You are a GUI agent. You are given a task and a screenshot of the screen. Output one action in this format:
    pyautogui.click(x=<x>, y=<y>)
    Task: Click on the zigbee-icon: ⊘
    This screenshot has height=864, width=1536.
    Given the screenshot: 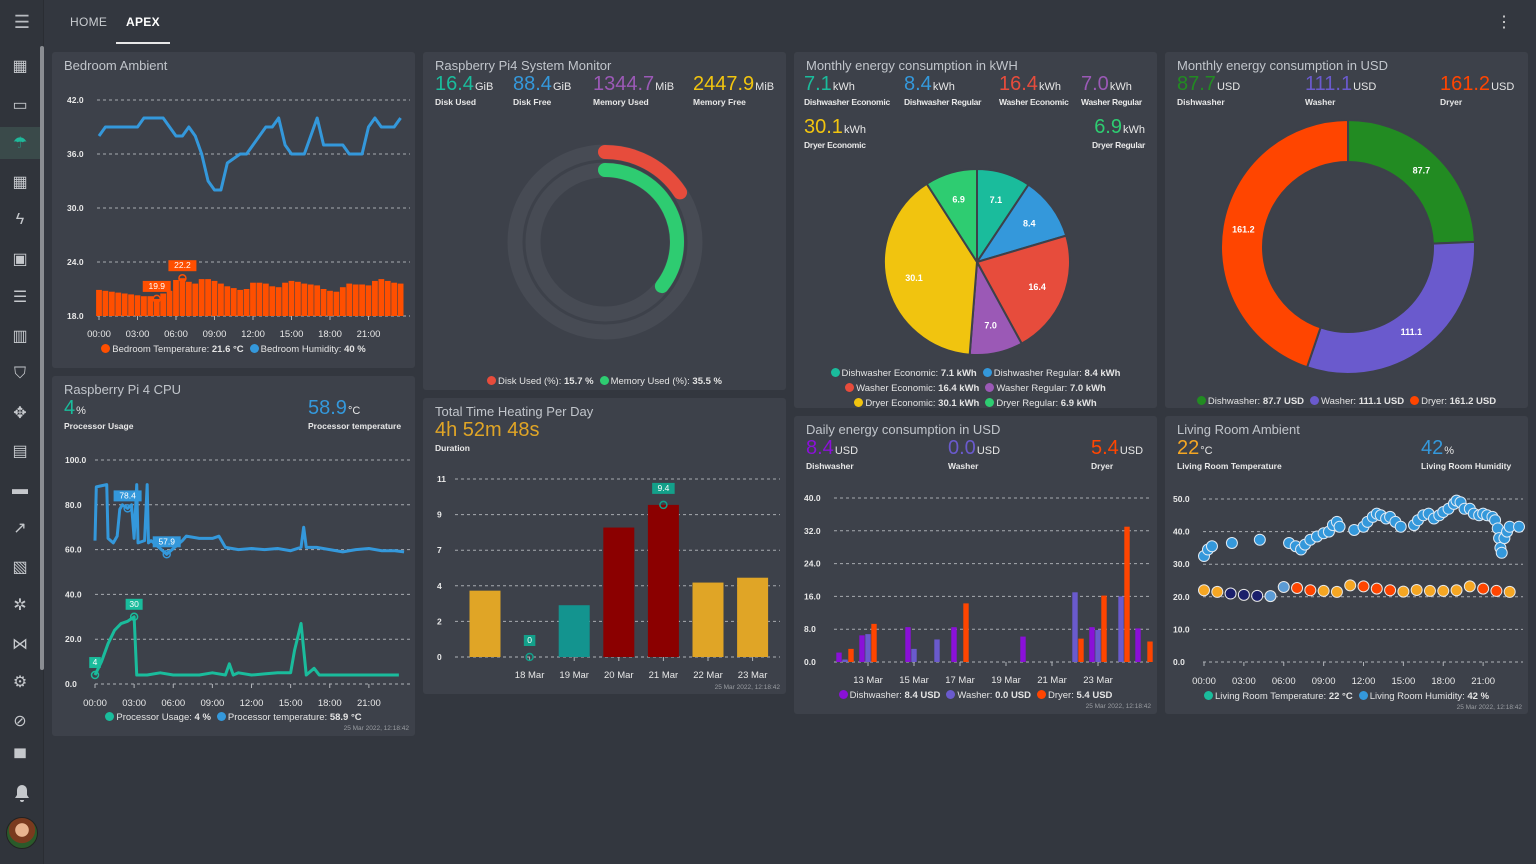 What is the action you would take?
    pyautogui.click(x=20, y=721)
    